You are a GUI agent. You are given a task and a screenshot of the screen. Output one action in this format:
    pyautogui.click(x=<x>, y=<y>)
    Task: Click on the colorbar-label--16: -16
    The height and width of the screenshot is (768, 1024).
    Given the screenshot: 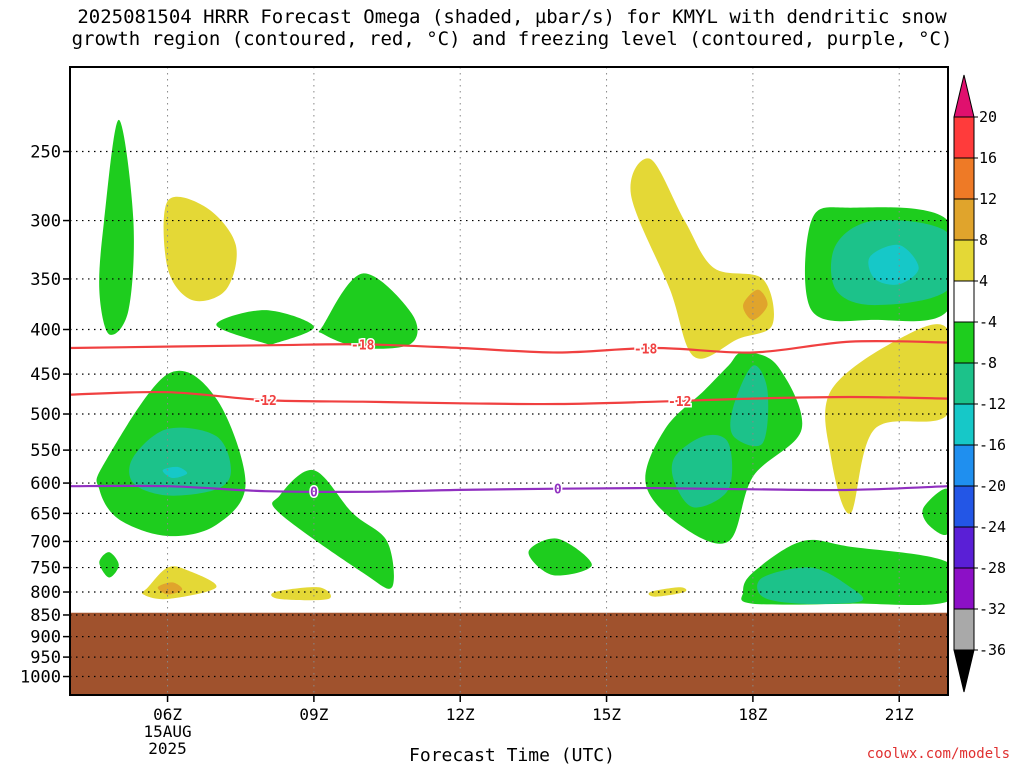 What is the action you would take?
    pyautogui.click(x=992, y=445)
    